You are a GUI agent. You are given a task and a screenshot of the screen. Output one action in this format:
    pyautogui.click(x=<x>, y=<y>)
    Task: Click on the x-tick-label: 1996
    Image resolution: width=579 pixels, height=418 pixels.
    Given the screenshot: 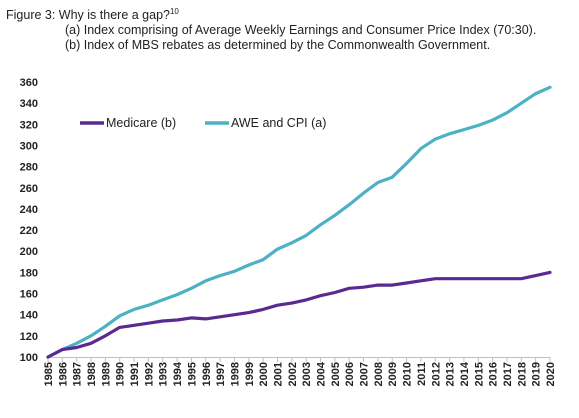 What is the action you would take?
    pyautogui.click(x=207, y=374)
    